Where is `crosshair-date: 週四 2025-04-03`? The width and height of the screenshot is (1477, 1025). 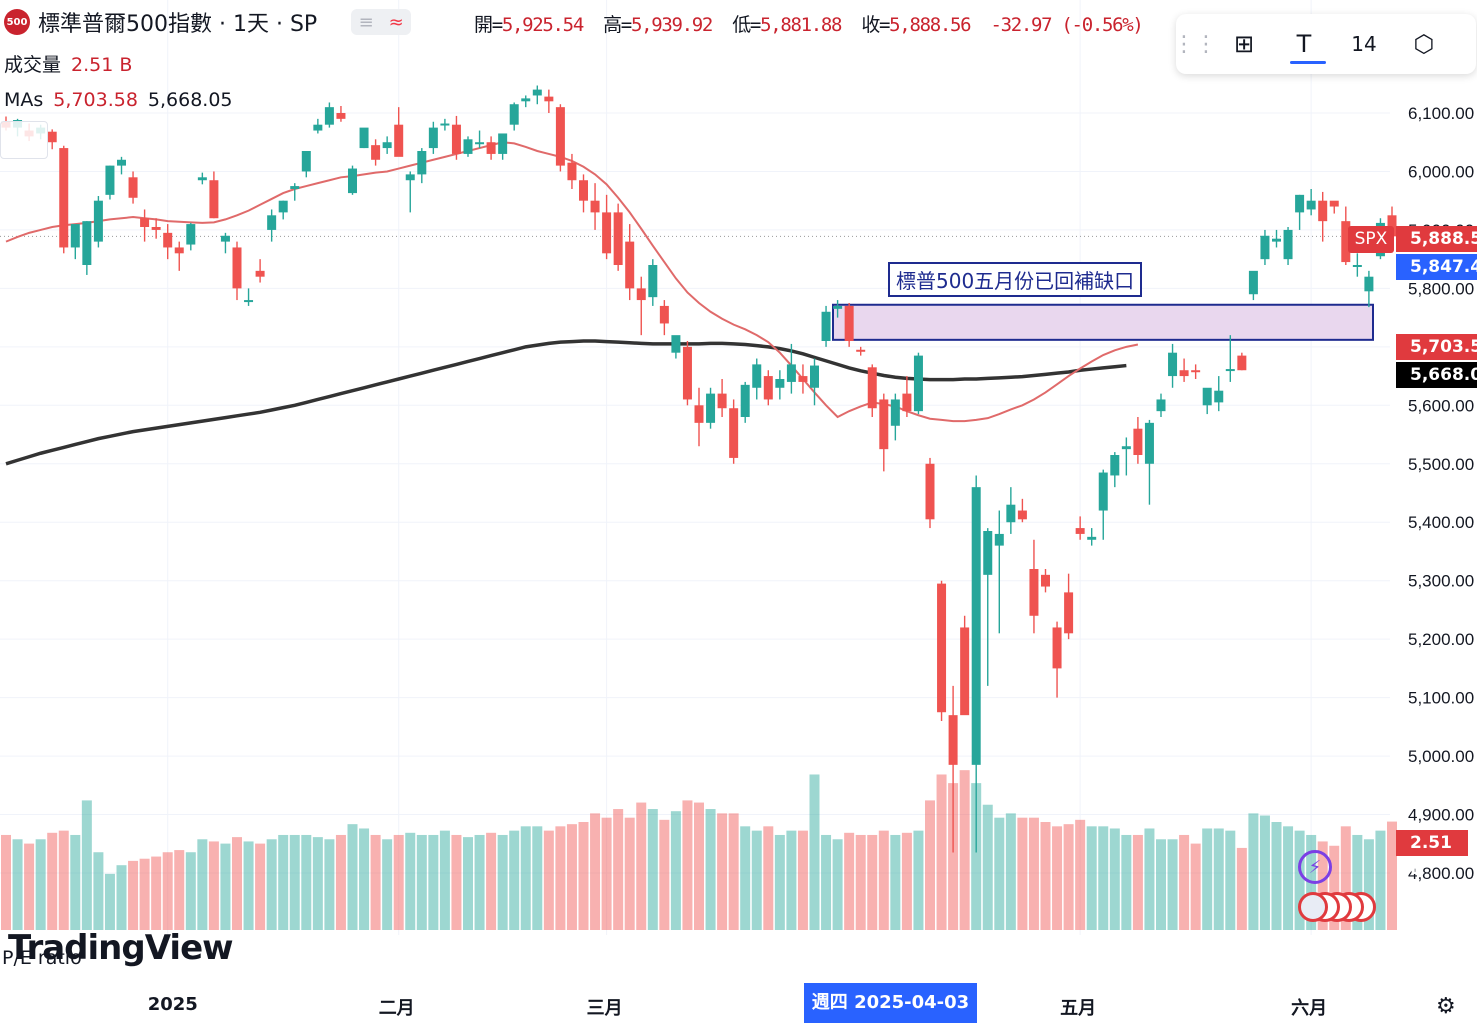
crosshair-date: 週四 2025-04-03 is located at coordinates (890, 1003).